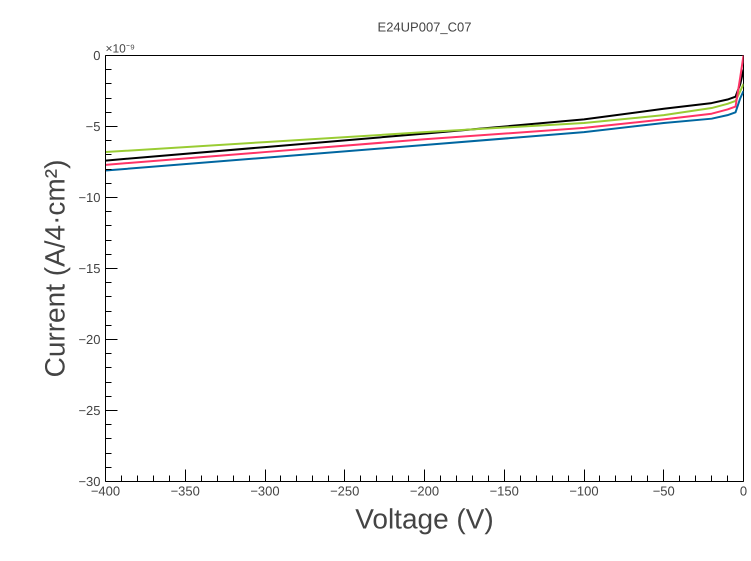 The image size is (751, 561). I want to click on y-tick-label: −20, so click(89, 339).